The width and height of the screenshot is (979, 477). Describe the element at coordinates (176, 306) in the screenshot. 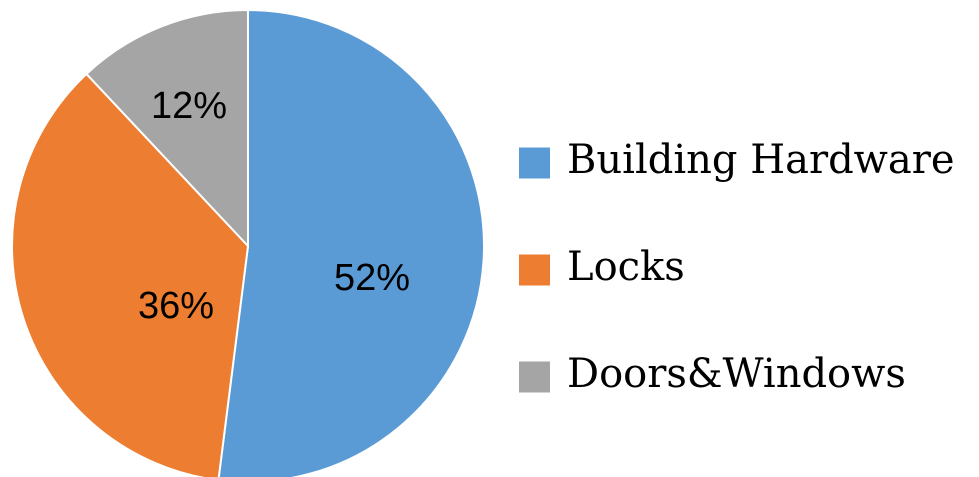

I see `data-label-2: 36%` at that location.